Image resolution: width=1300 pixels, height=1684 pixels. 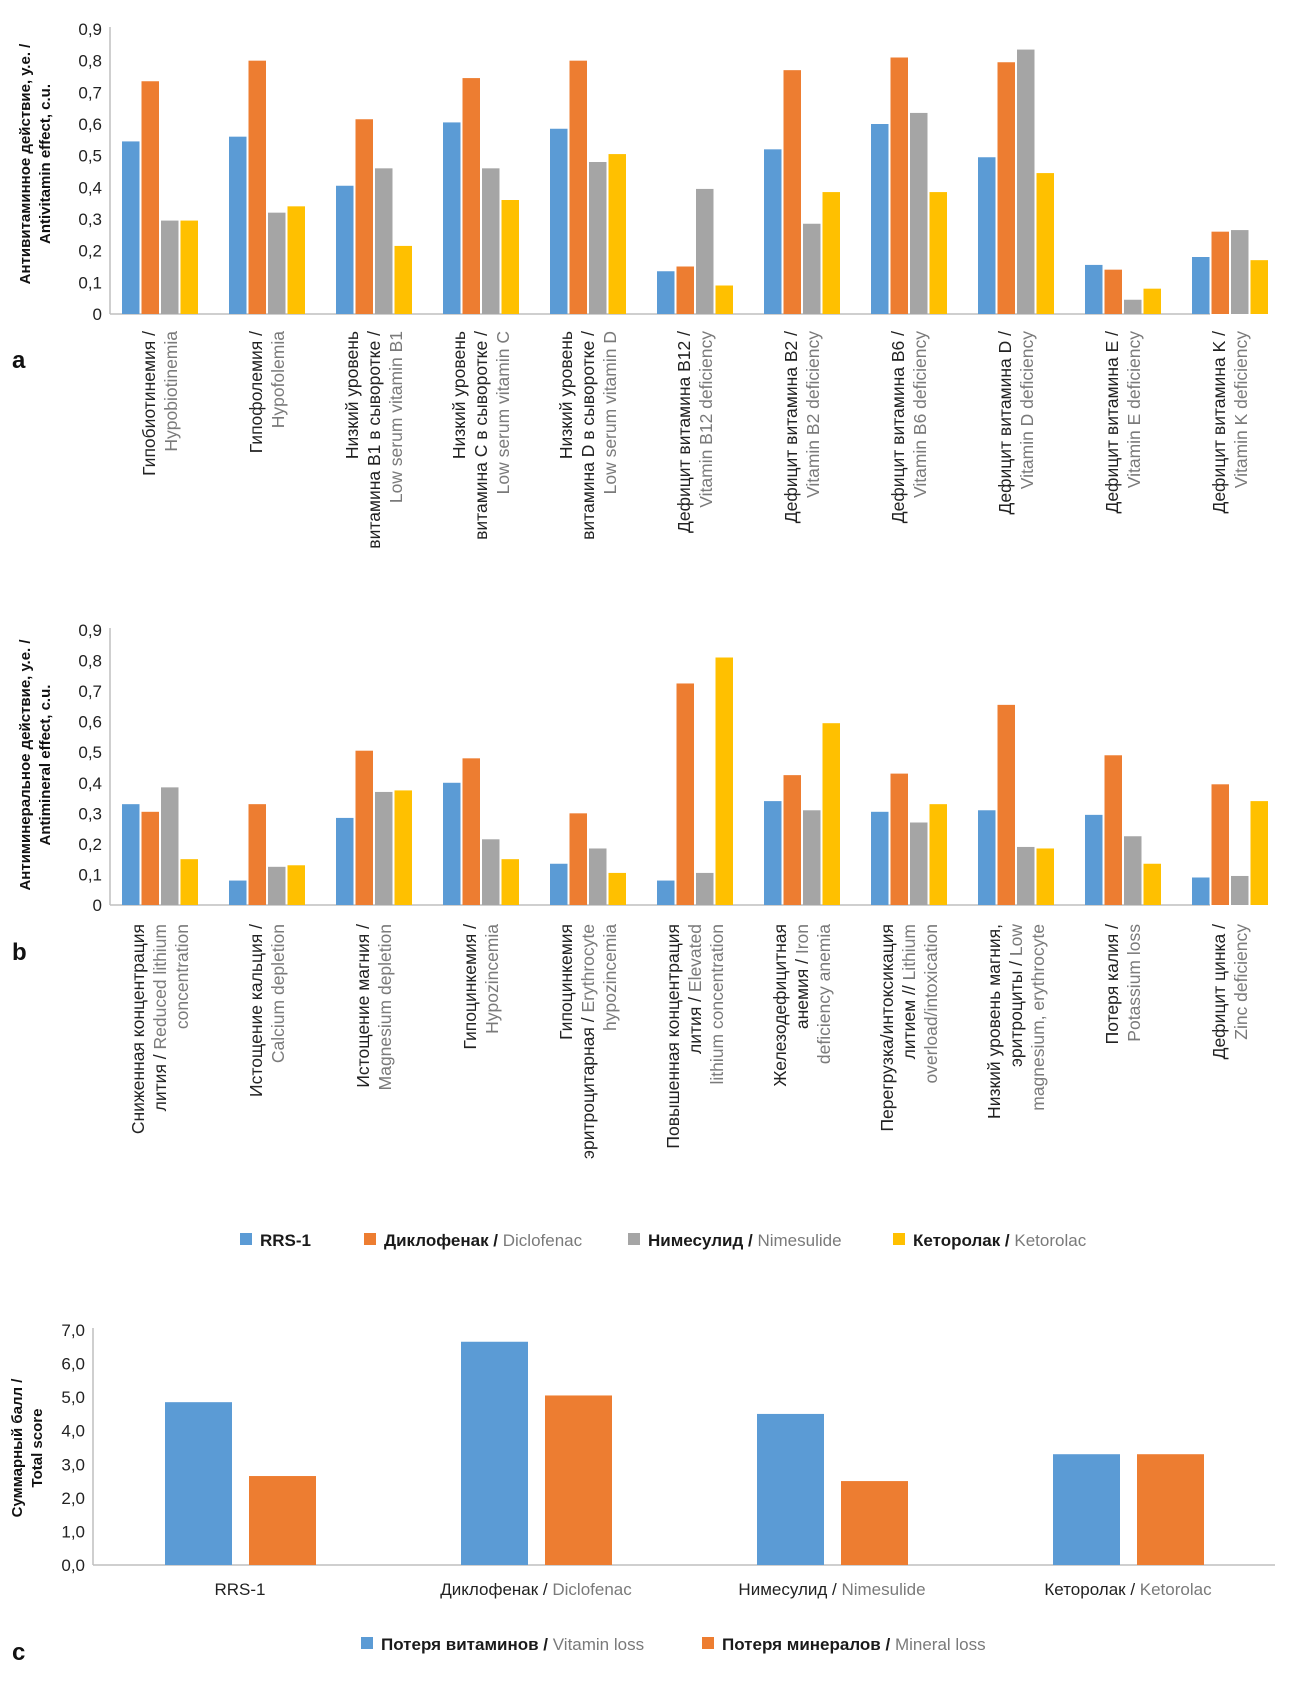 What do you see at coordinates (1133, 870) in the screenshot?
I see `bar-b-s3-c10` at bounding box center [1133, 870].